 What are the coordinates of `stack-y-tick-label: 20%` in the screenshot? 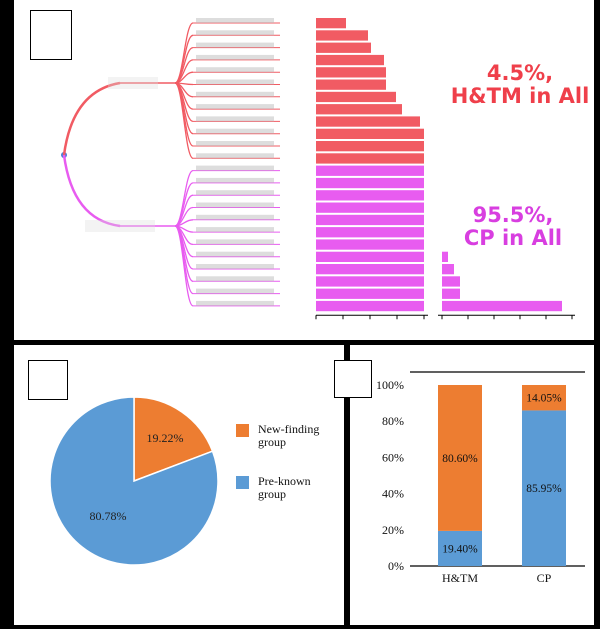 It's located at (393, 530).